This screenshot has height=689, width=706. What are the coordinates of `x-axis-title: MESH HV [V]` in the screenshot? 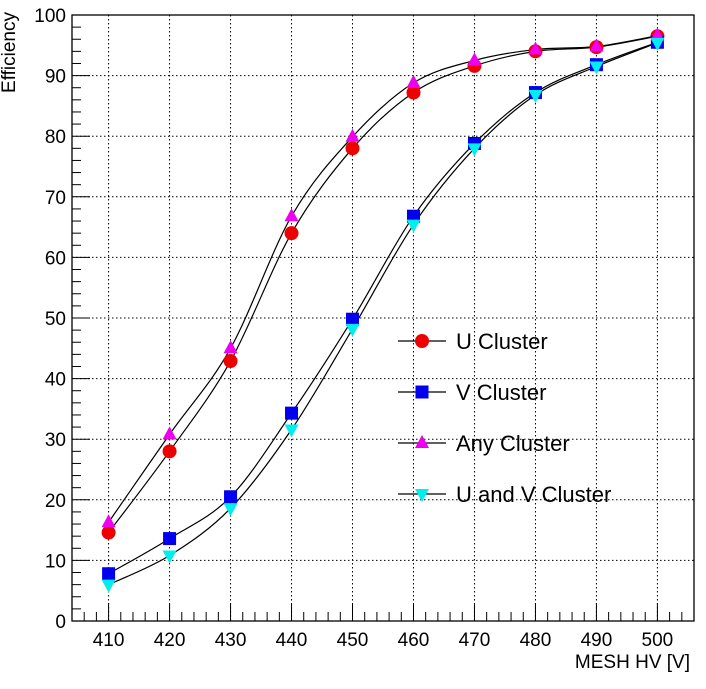 It's located at (632, 662).